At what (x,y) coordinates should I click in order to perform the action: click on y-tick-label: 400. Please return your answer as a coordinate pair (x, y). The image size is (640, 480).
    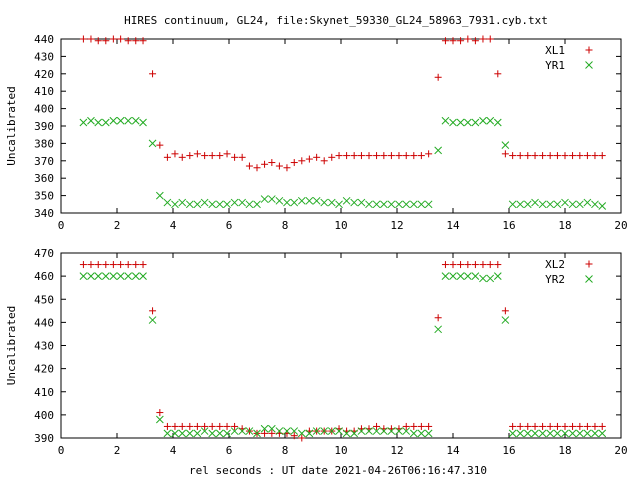
    Looking at the image, I should click on (44, 109).